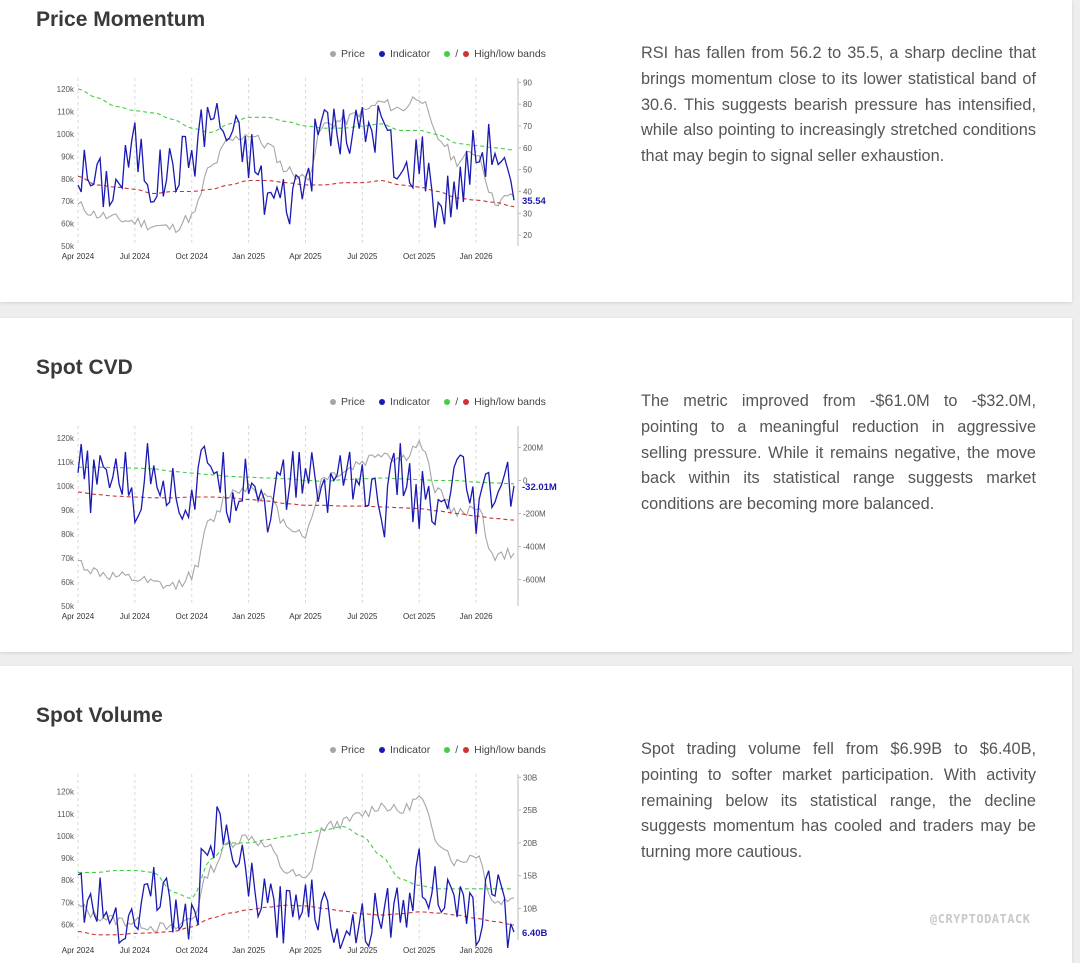  I want to click on y-right-tick-label: -600M, so click(534, 580).